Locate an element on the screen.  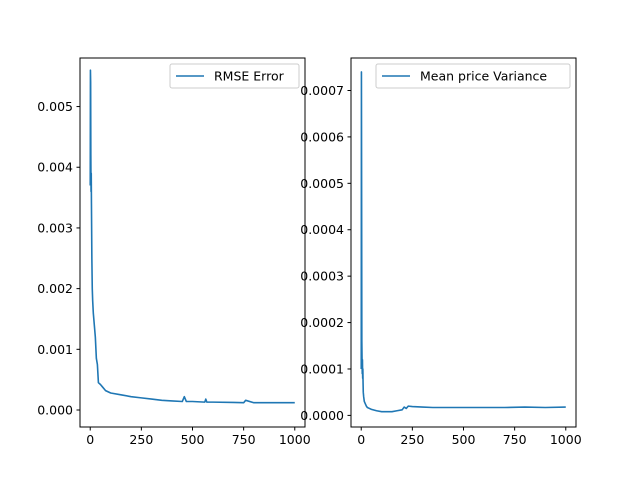
legend: Mean price Variance is located at coordinates (473, 76).